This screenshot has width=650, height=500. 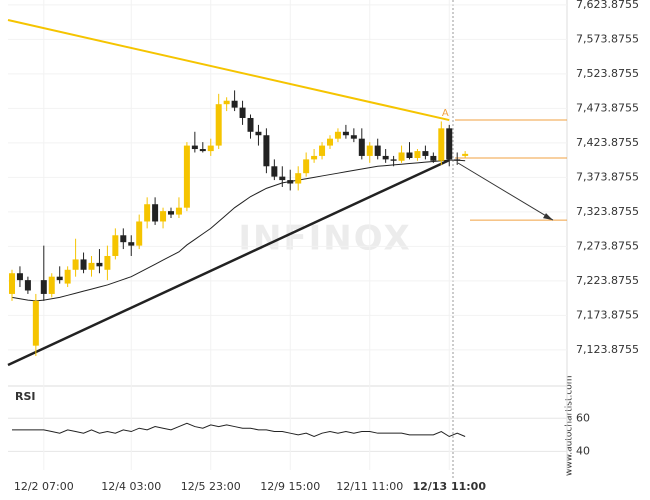 What do you see at coordinates (607, 107) in the screenshot?
I see `y-tick-label: 7,473.8755` at bounding box center [607, 107].